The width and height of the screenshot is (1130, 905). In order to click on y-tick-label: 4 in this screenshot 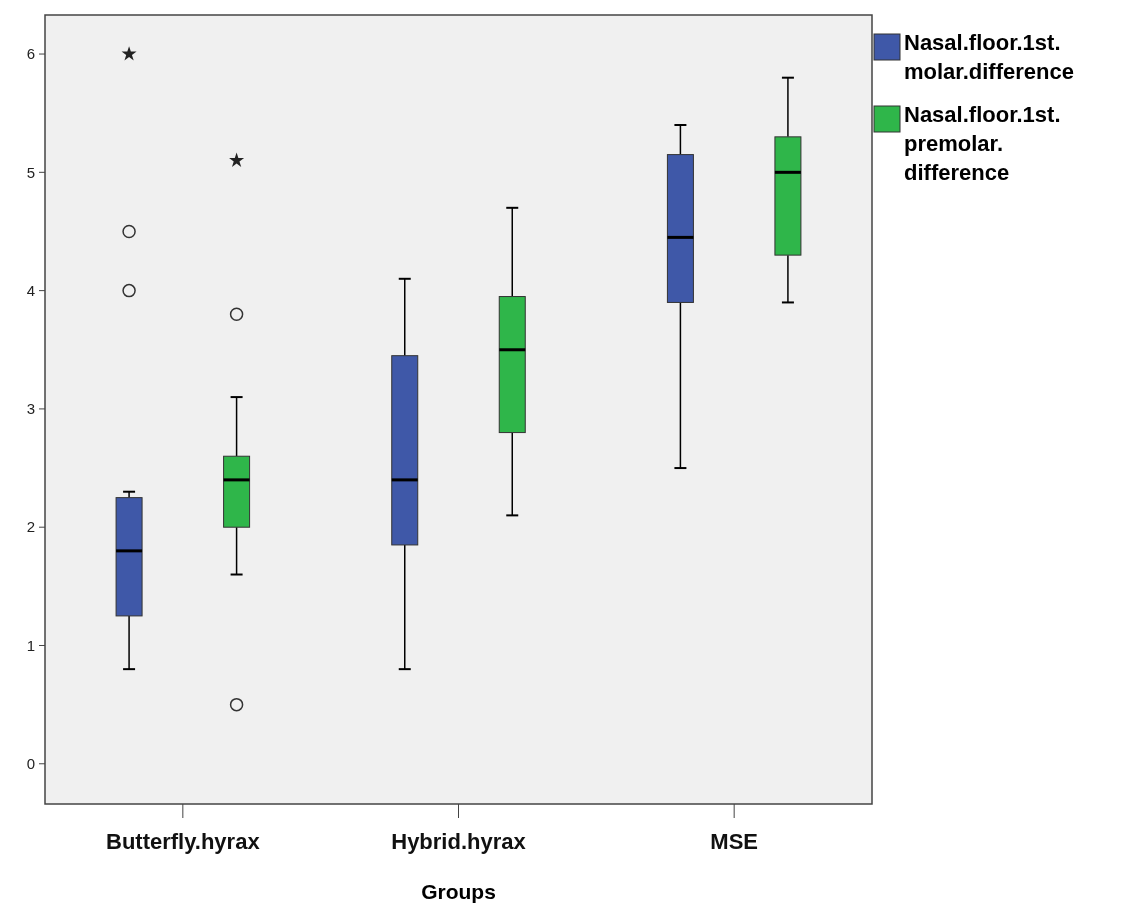, I will do `click(30, 290)`.